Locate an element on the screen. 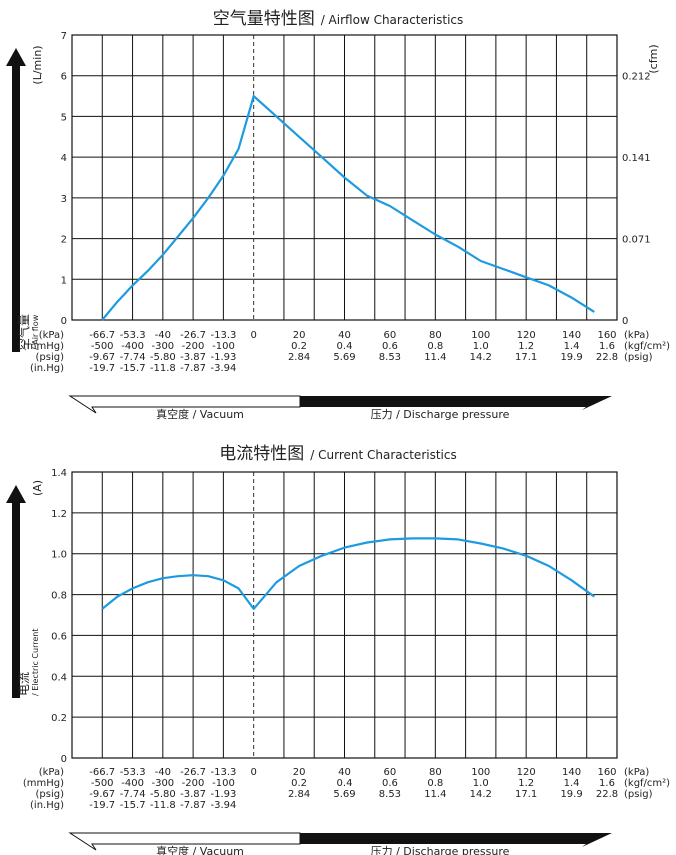 Image resolution: width=676 pixels, height=855 pixels. x-tick-label: 1.0 is located at coordinates (481, 783).